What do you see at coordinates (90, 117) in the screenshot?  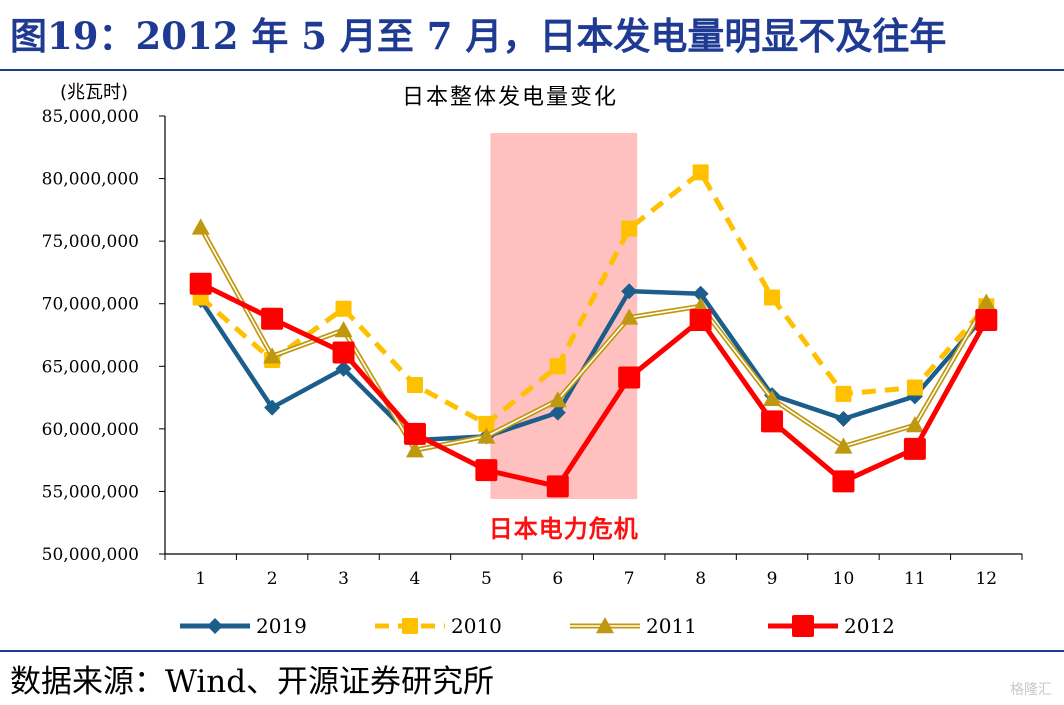 I see `y-tick-label: 85,000,000` at bounding box center [90, 117].